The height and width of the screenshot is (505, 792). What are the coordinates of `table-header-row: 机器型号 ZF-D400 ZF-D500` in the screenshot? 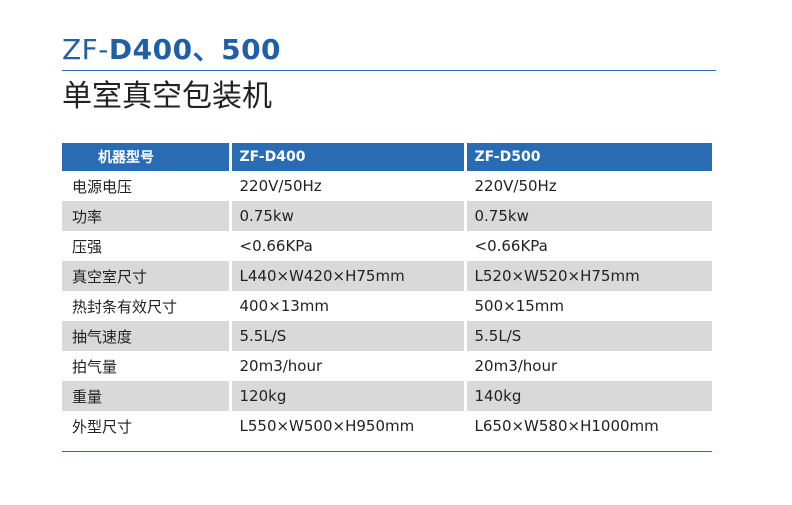 It's located at (387, 157).